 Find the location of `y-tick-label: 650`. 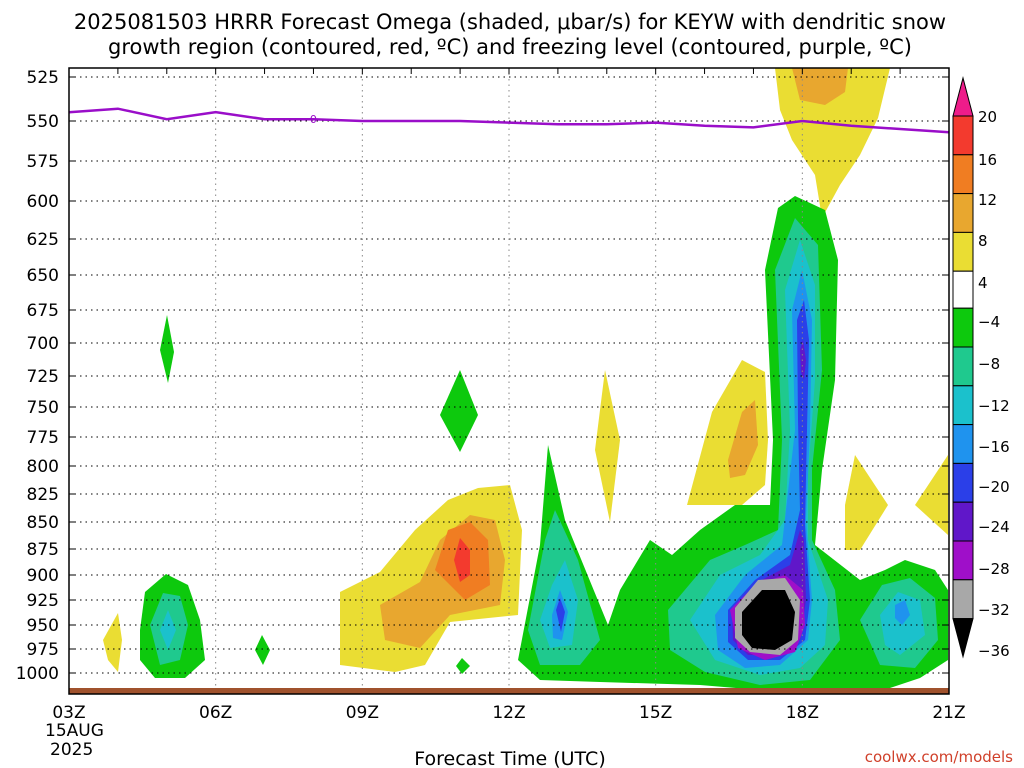

y-tick-label: 650 is located at coordinates (43, 276).